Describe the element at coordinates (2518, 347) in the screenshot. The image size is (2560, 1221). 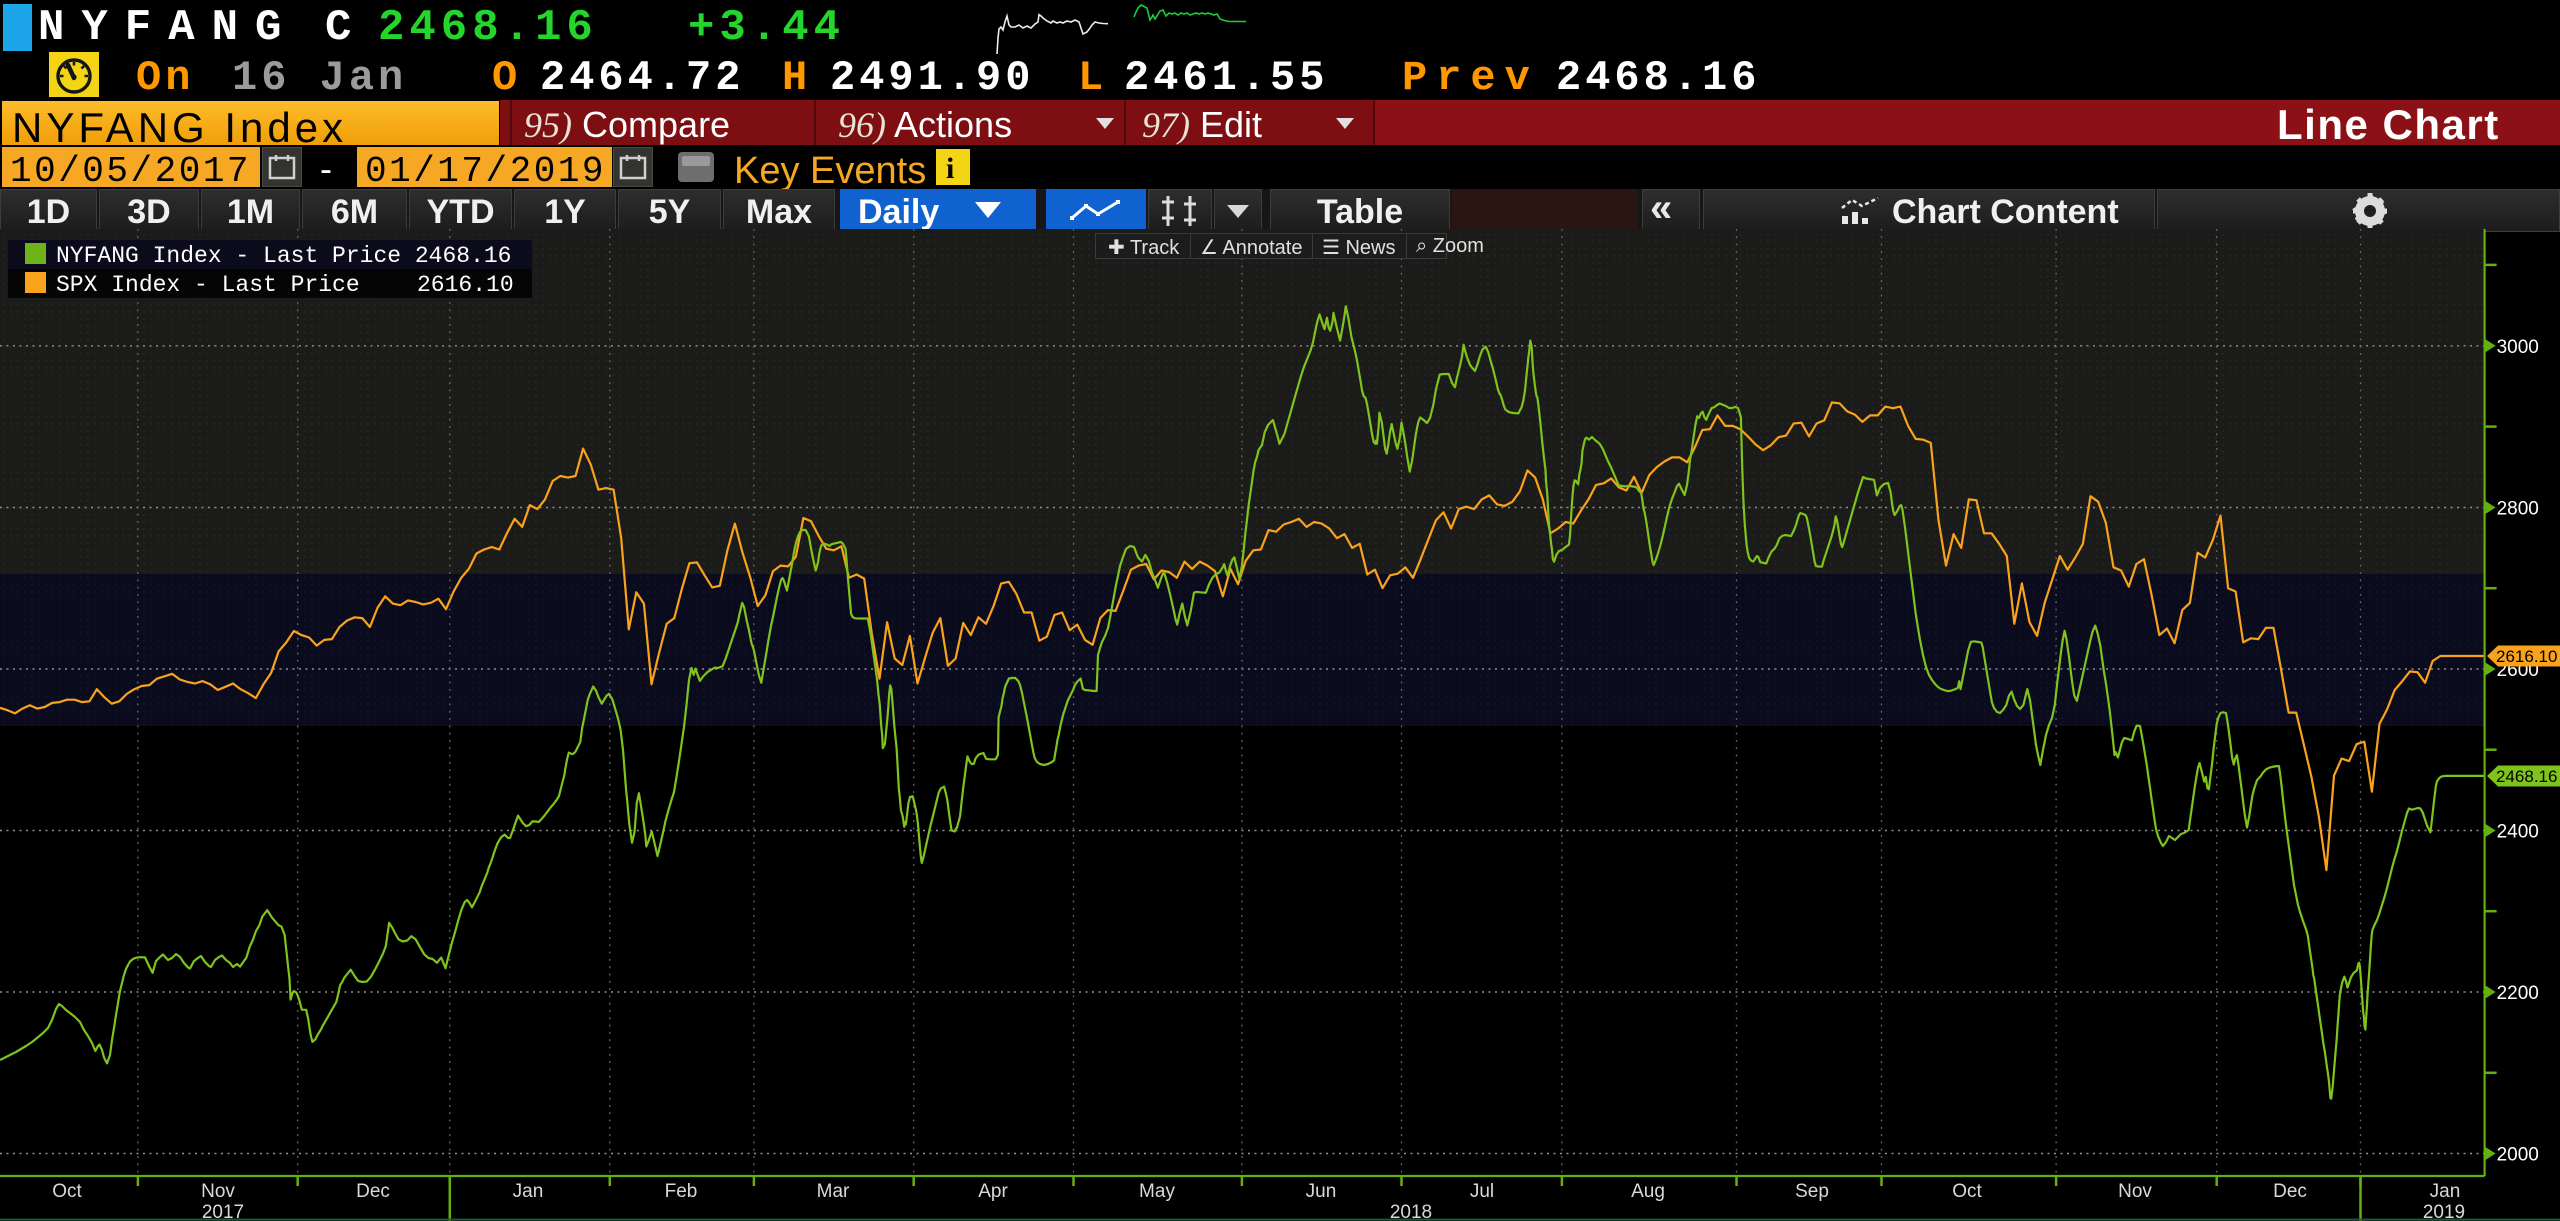
I see `svg-text: 3000` at that location.